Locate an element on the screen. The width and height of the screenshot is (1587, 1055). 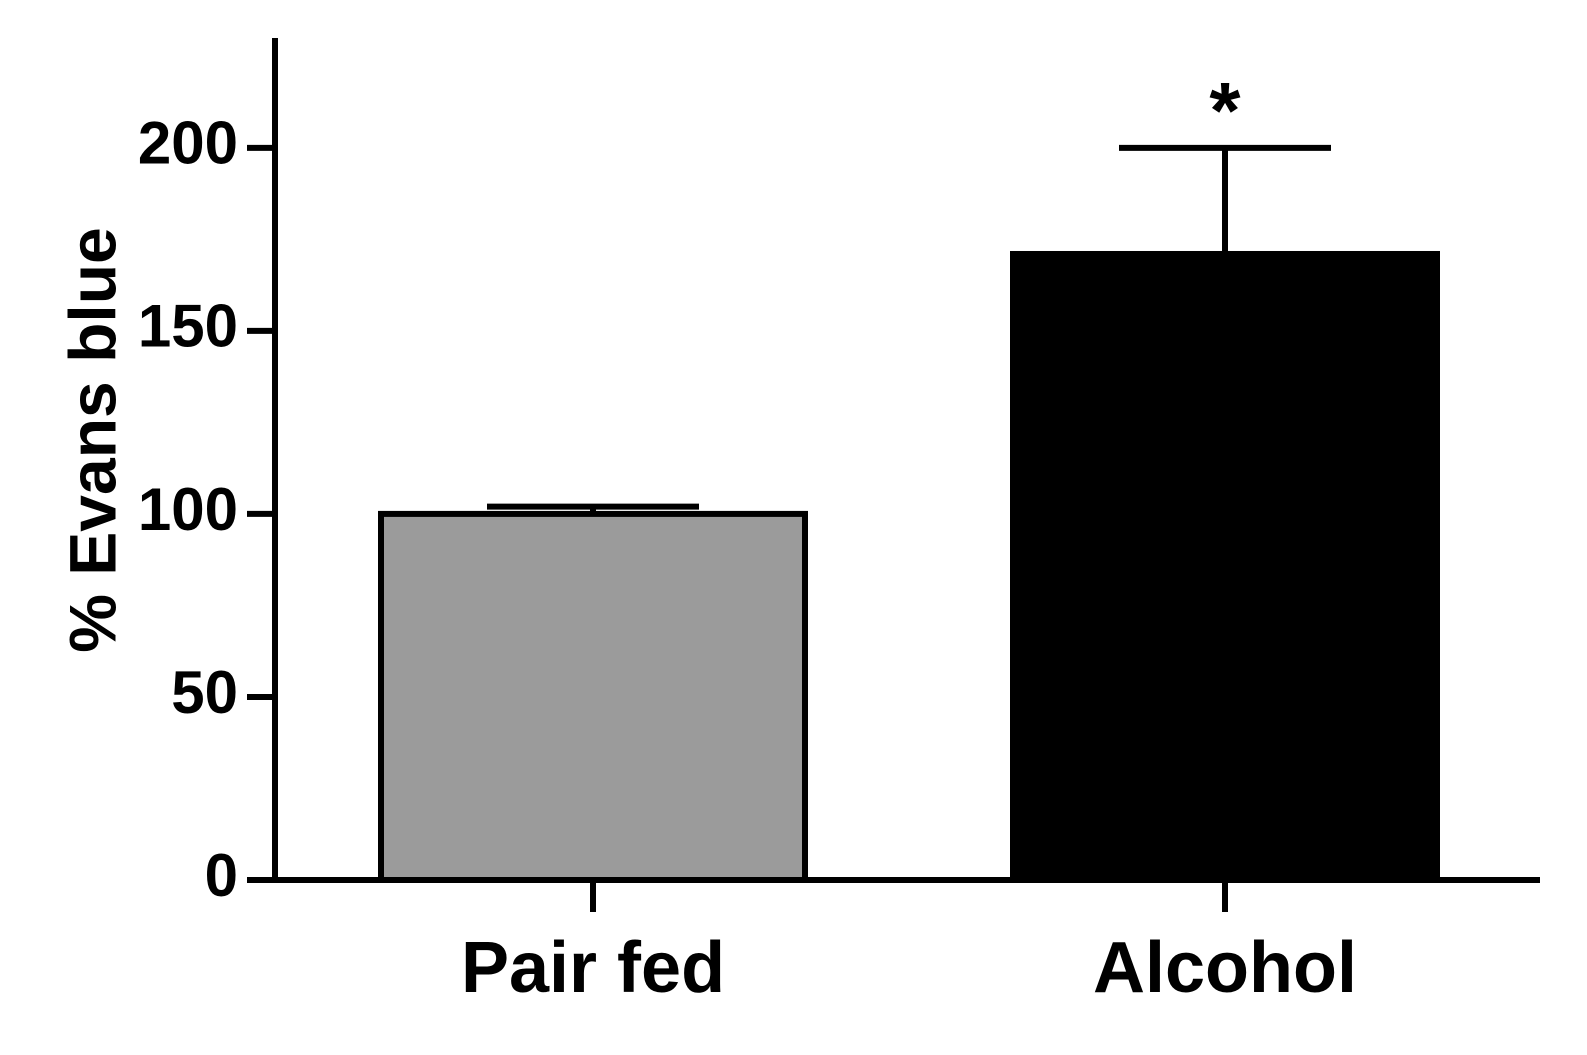
significance-marker: * is located at coordinates (1225, 110).